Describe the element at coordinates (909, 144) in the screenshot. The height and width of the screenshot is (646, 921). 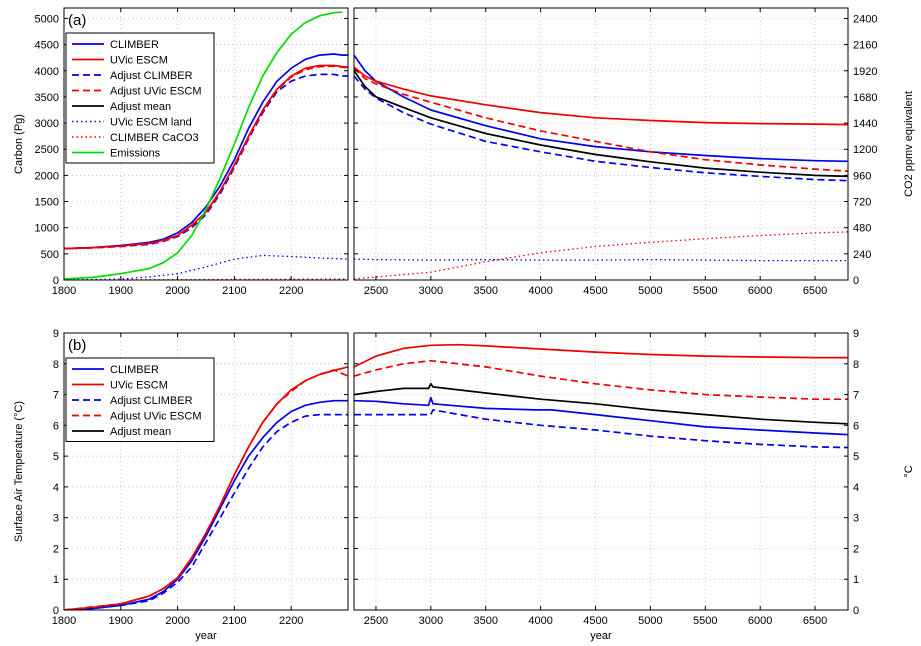
I see `y-axis-label-right: CO2 ppmv equivalent` at that location.